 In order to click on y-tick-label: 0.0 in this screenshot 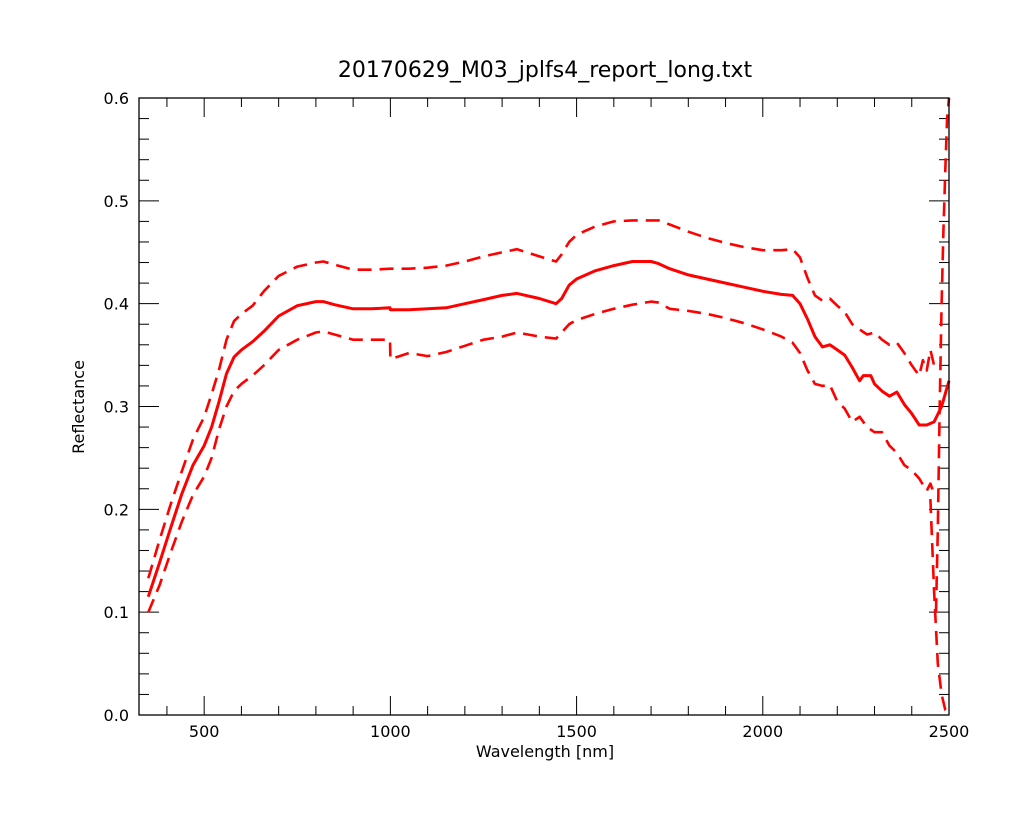, I will do `click(116, 715)`.